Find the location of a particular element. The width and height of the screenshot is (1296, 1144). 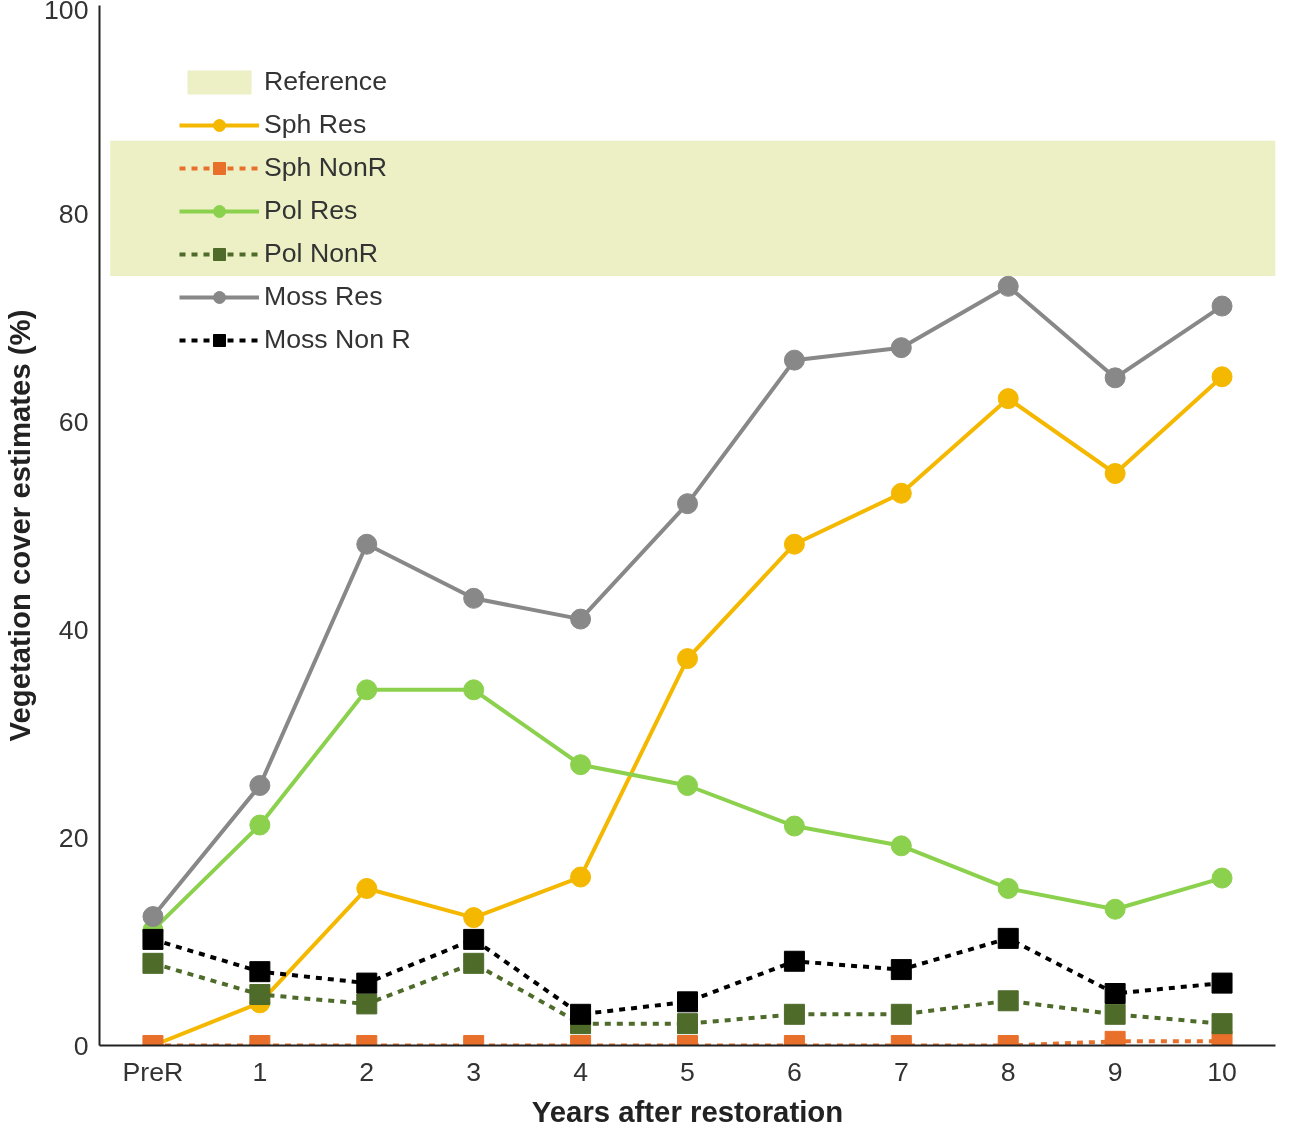

y-tick-label: 80 is located at coordinates (73, 213).